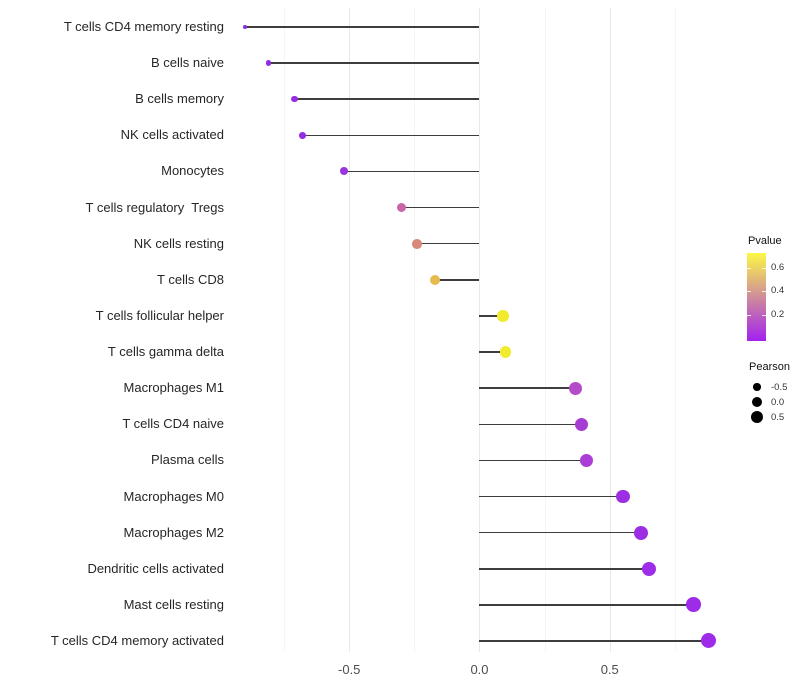 This screenshot has width=800, height=700. What do you see at coordinates (779, 387) in the screenshot?
I see `pearson-size-label: -0.5` at bounding box center [779, 387].